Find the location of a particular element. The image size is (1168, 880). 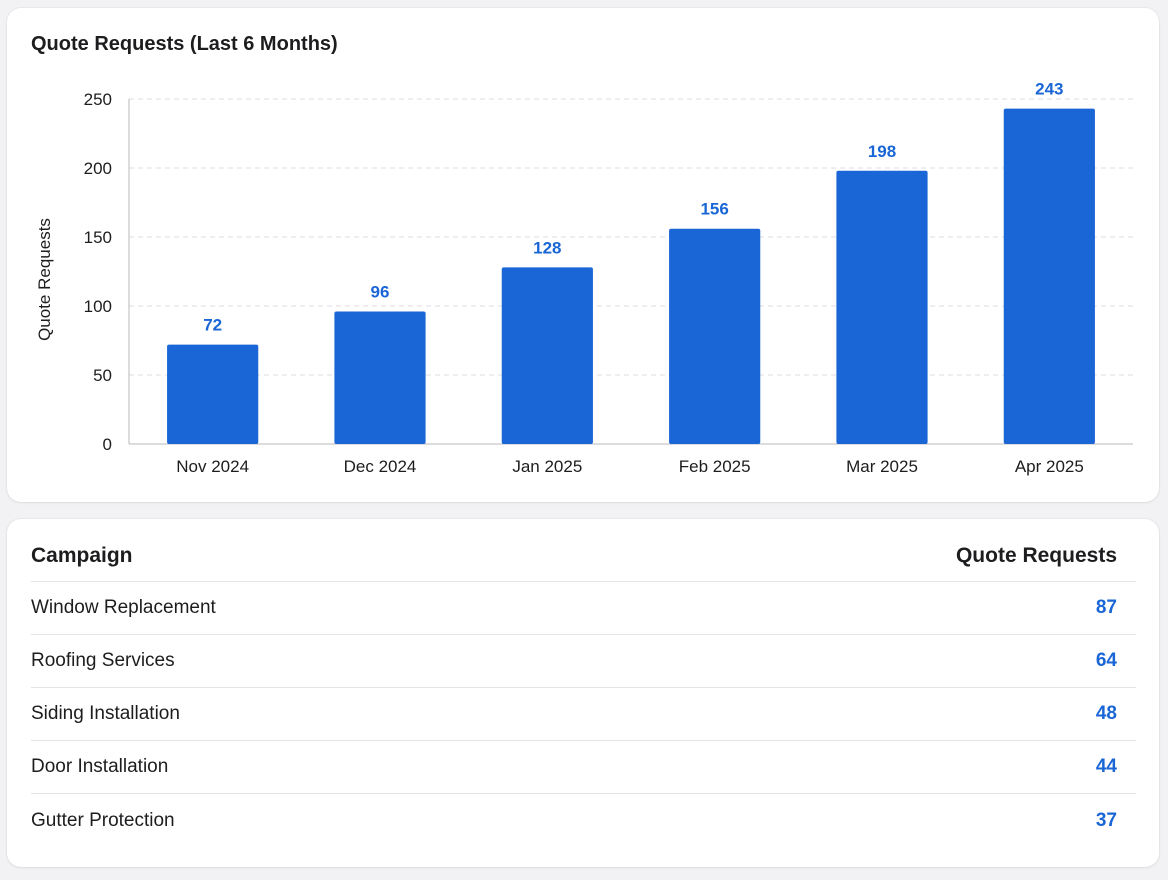

table-row: Gutter Protection 37 is located at coordinates (583, 820).